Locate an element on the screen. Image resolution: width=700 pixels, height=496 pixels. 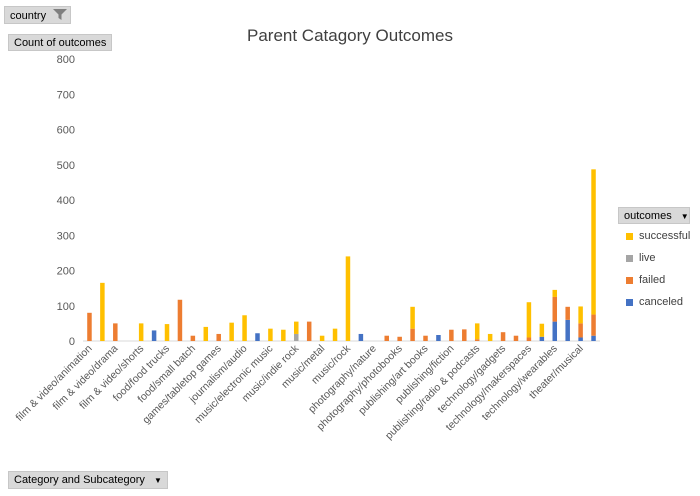
bar-live is located at coordinates (296, 337).